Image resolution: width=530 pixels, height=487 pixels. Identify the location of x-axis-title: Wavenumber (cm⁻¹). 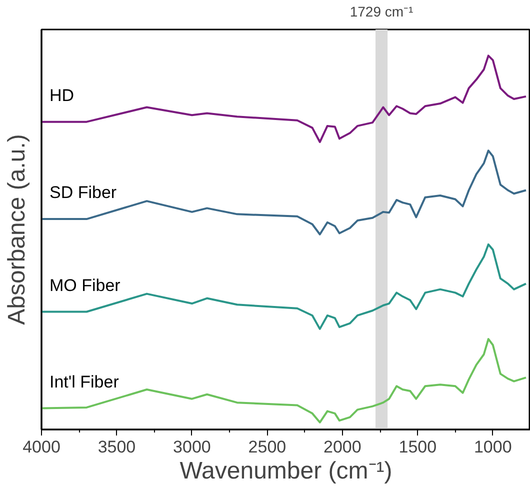
(286, 471).